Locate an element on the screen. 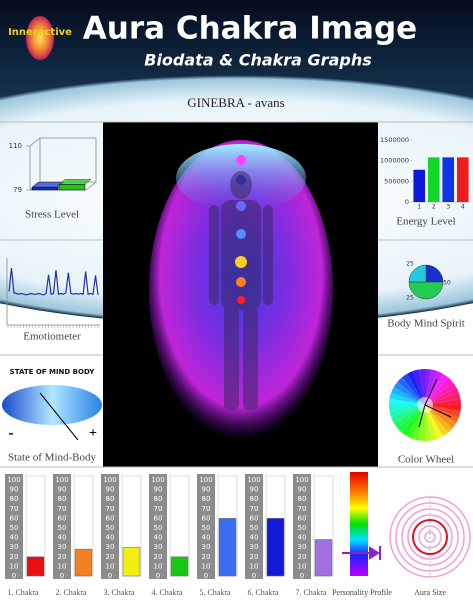  personality-arrow is located at coordinates (361, 553).